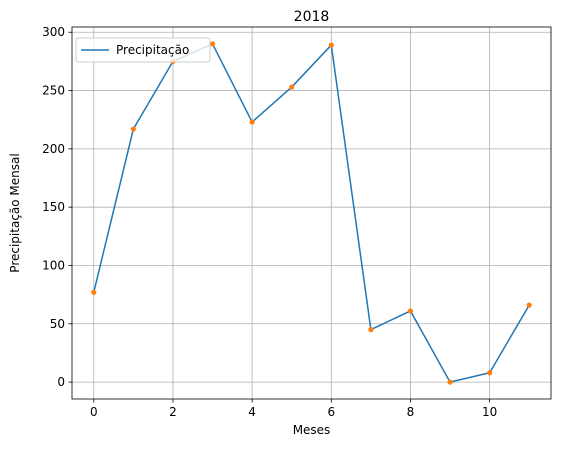 The height and width of the screenshot is (455, 571). I want to click on legend-box, so click(143, 50).